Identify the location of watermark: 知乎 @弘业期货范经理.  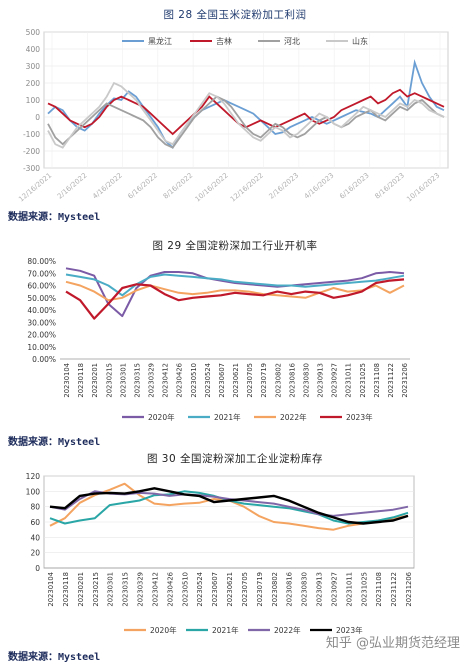
(392, 643).